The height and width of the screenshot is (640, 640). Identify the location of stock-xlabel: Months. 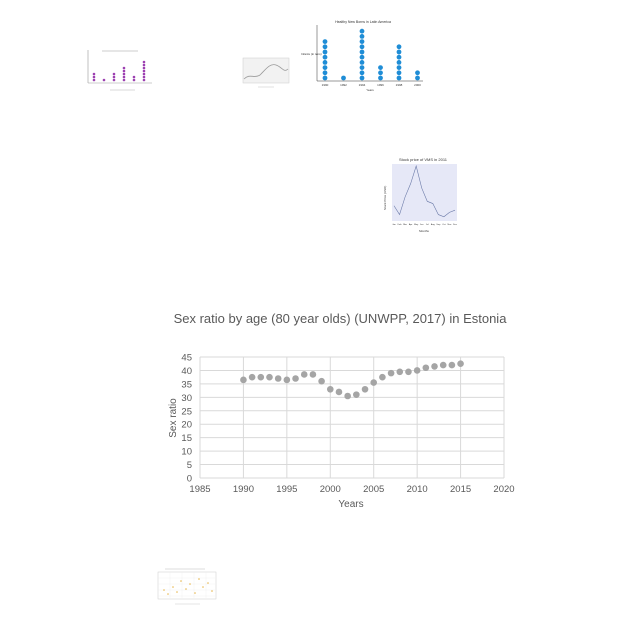
(424, 231).